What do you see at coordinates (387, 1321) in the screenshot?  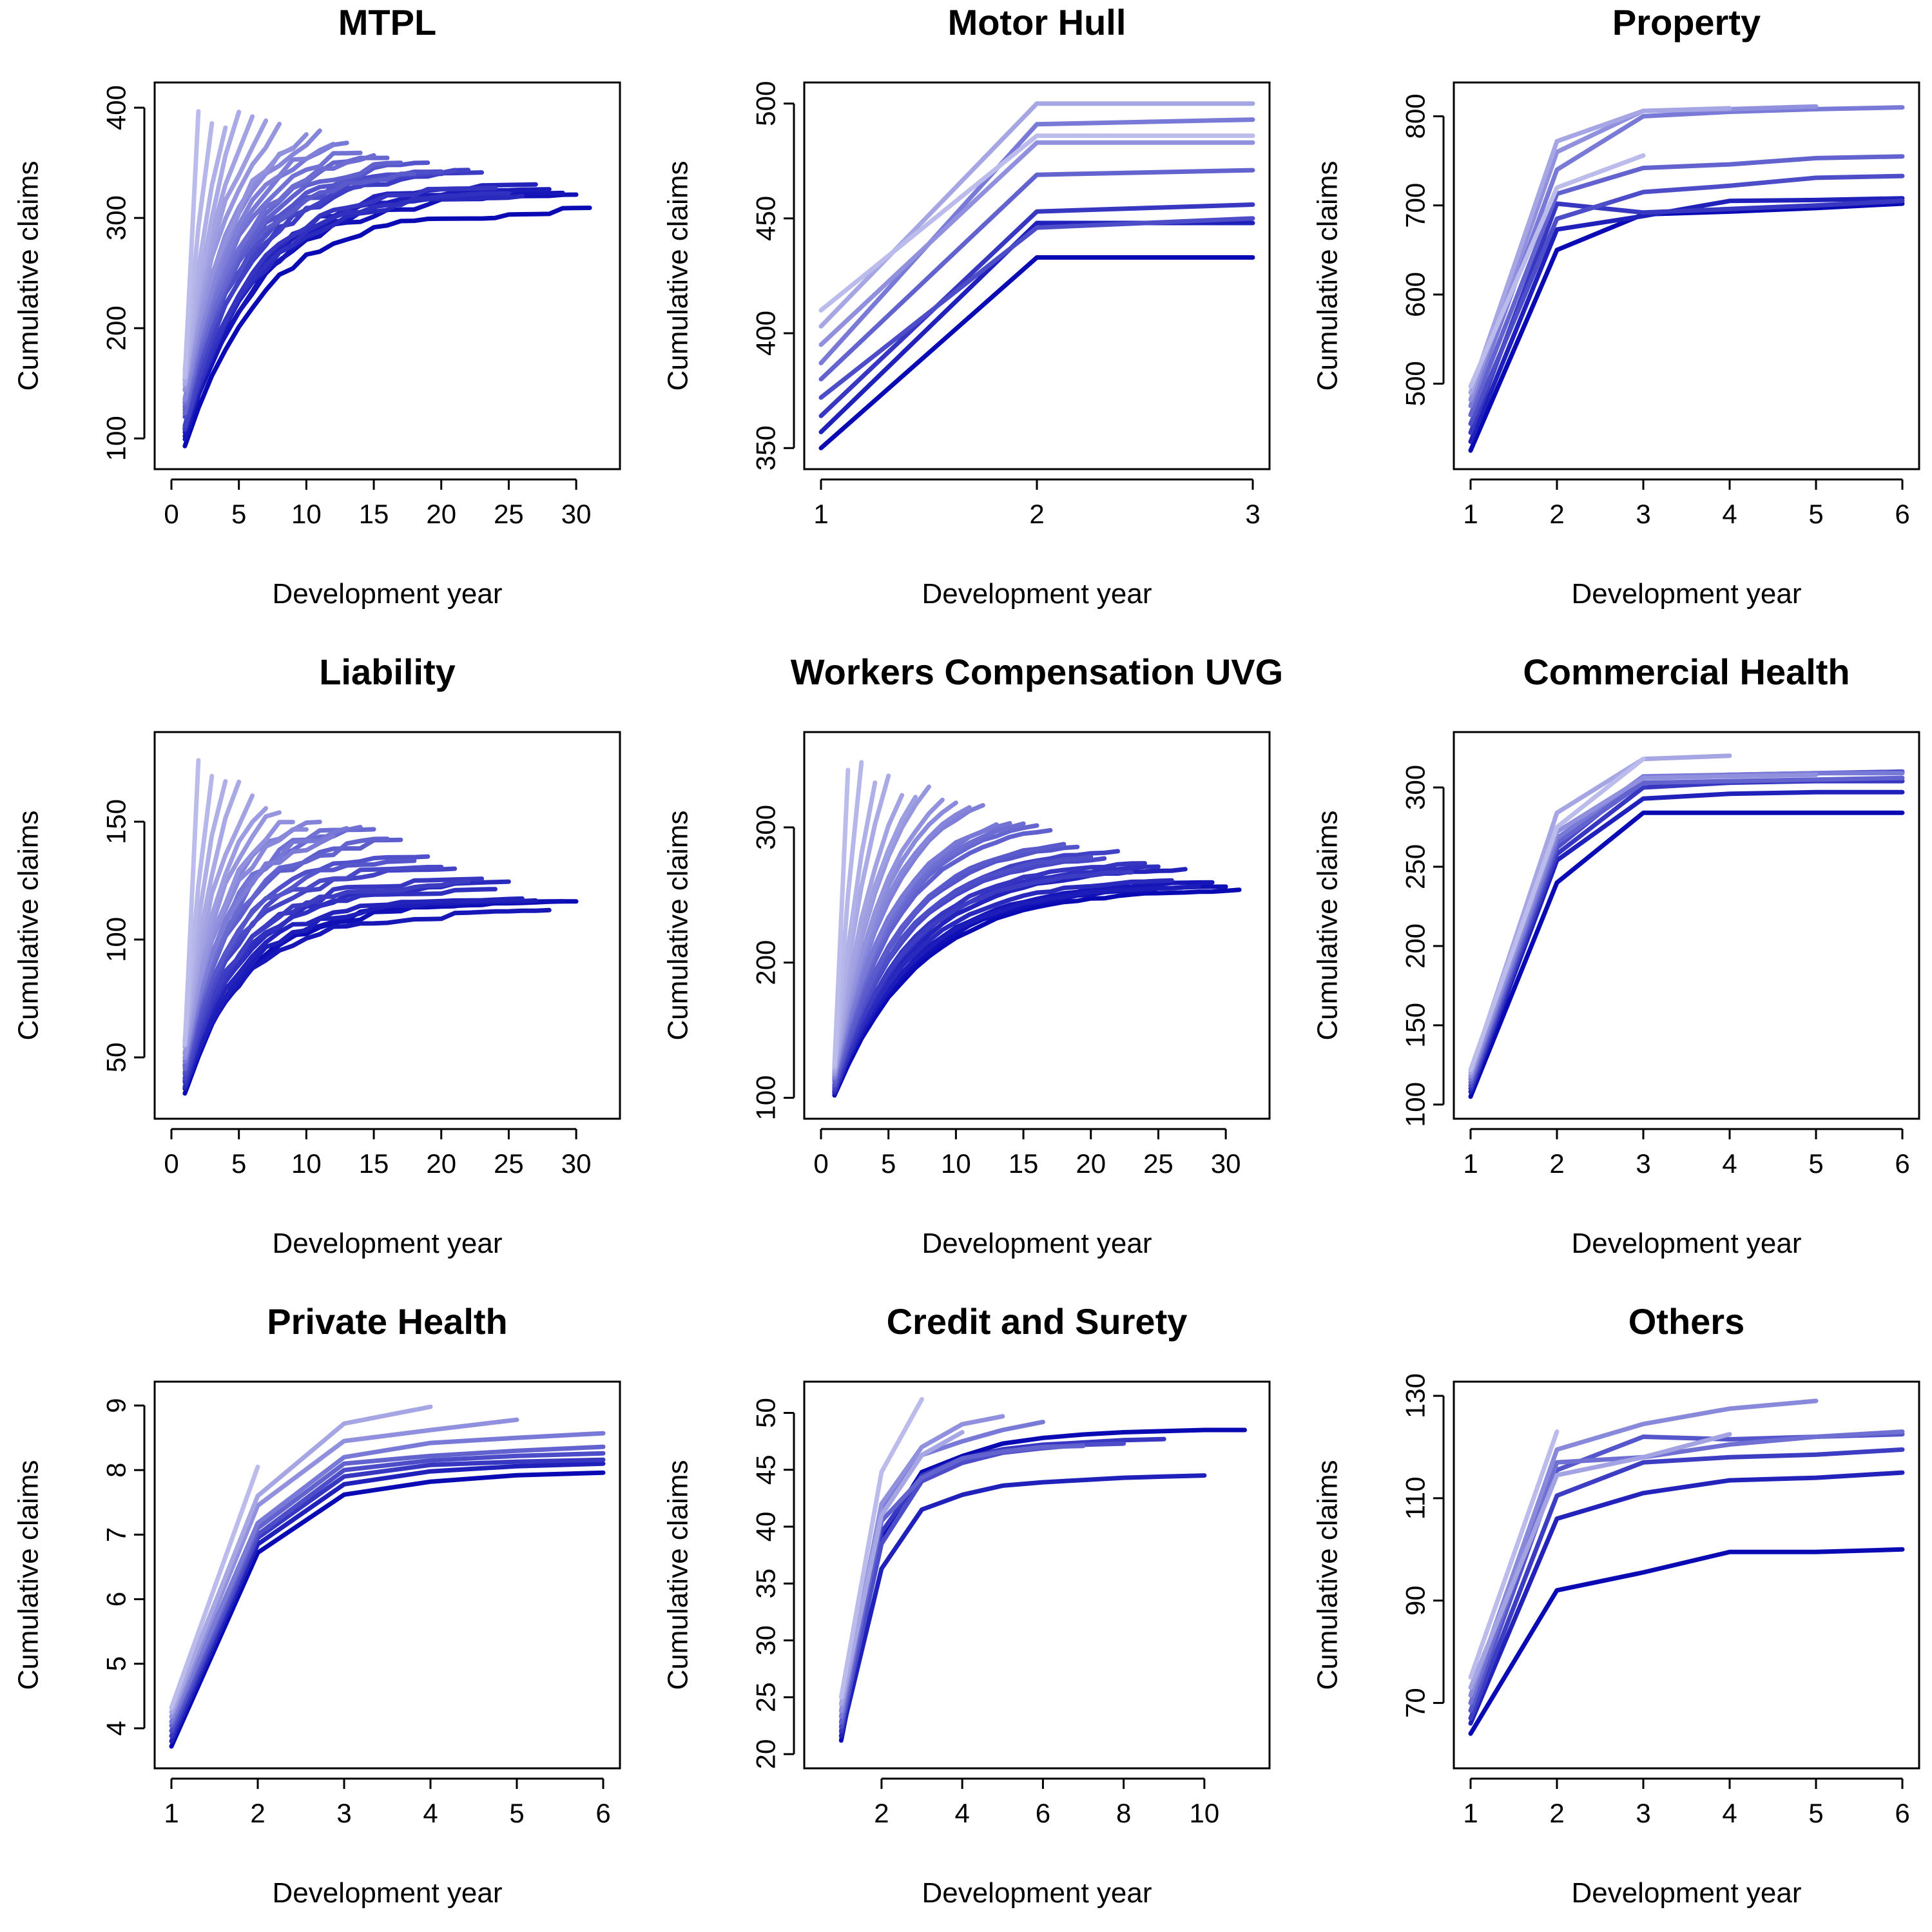 I see `panel-title: Private Health` at bounding box center [387, 1321].